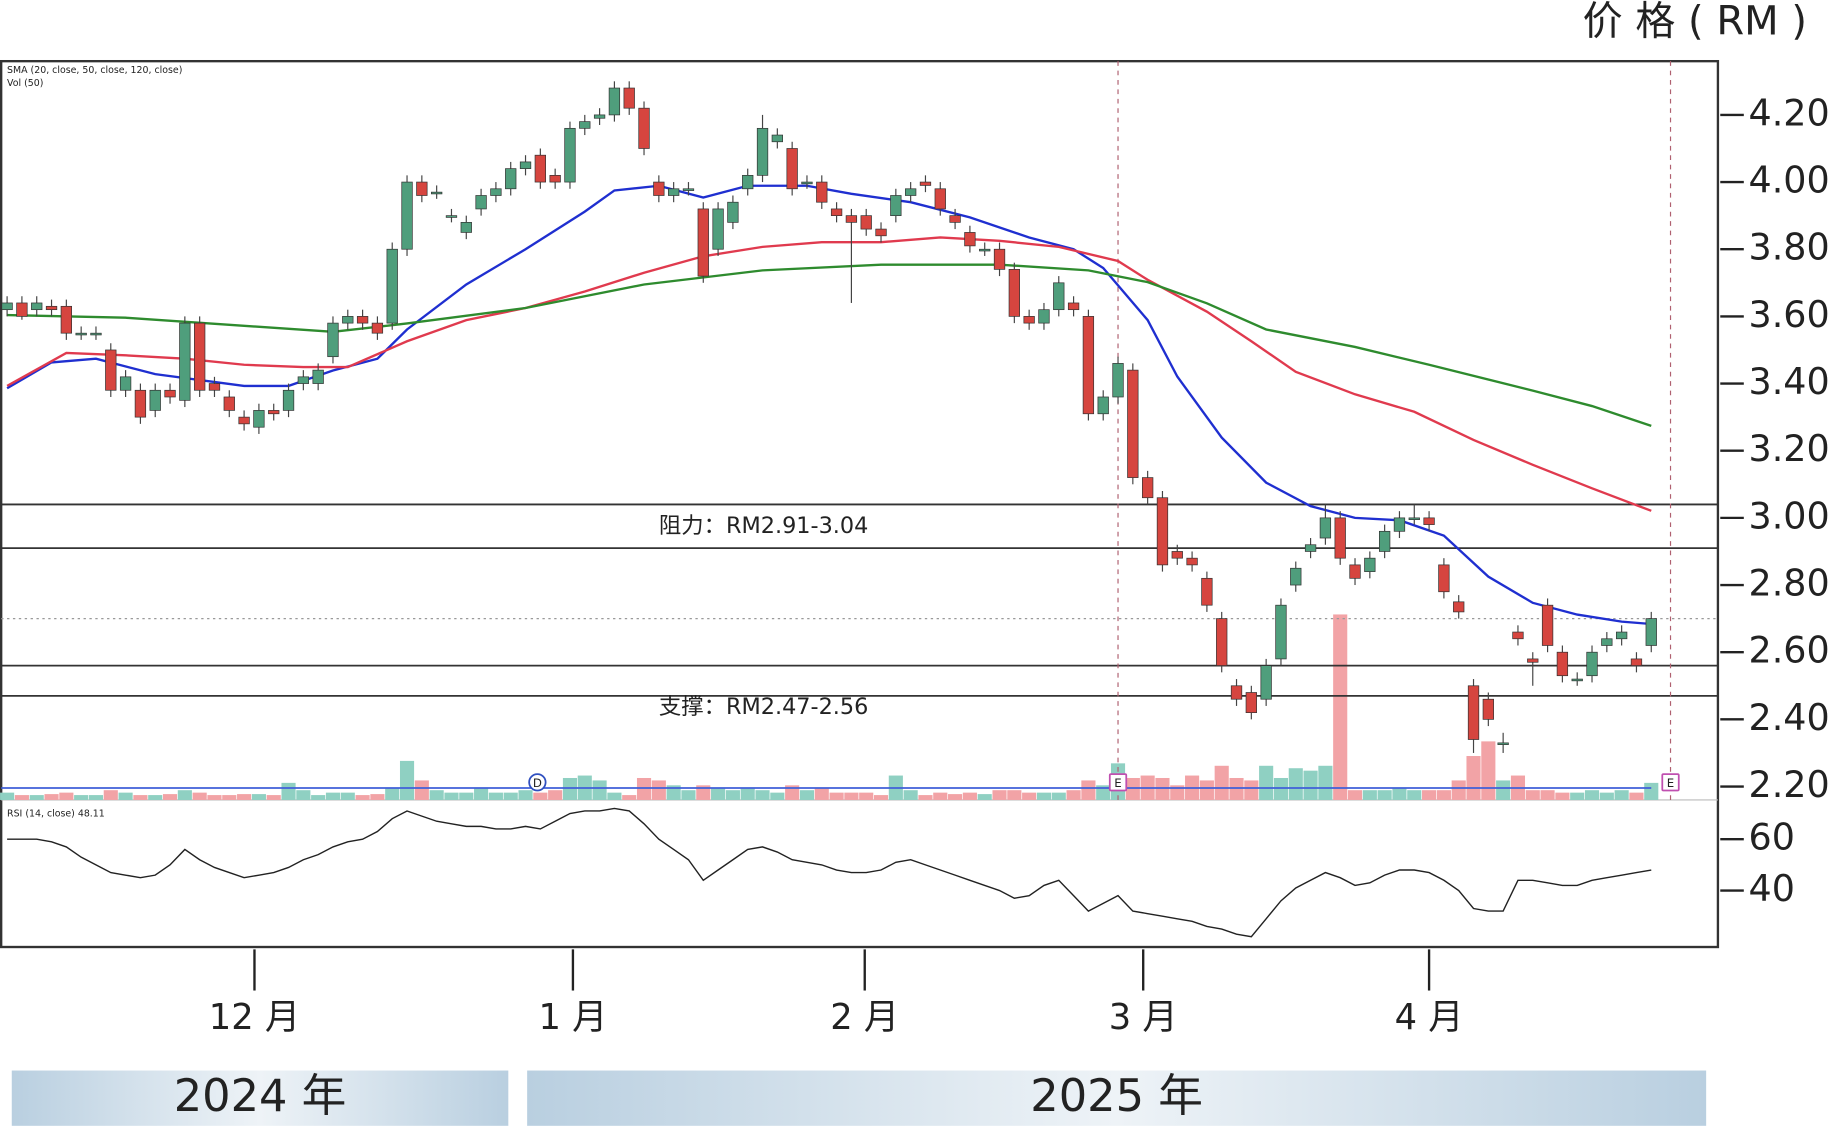 The width and height of the screenshot is (1845, 1127). What do you see at coordinates (572, 1017) in the screenshot?
I see `x-tick-label: 1 月` at bounding box center [572, 1017].